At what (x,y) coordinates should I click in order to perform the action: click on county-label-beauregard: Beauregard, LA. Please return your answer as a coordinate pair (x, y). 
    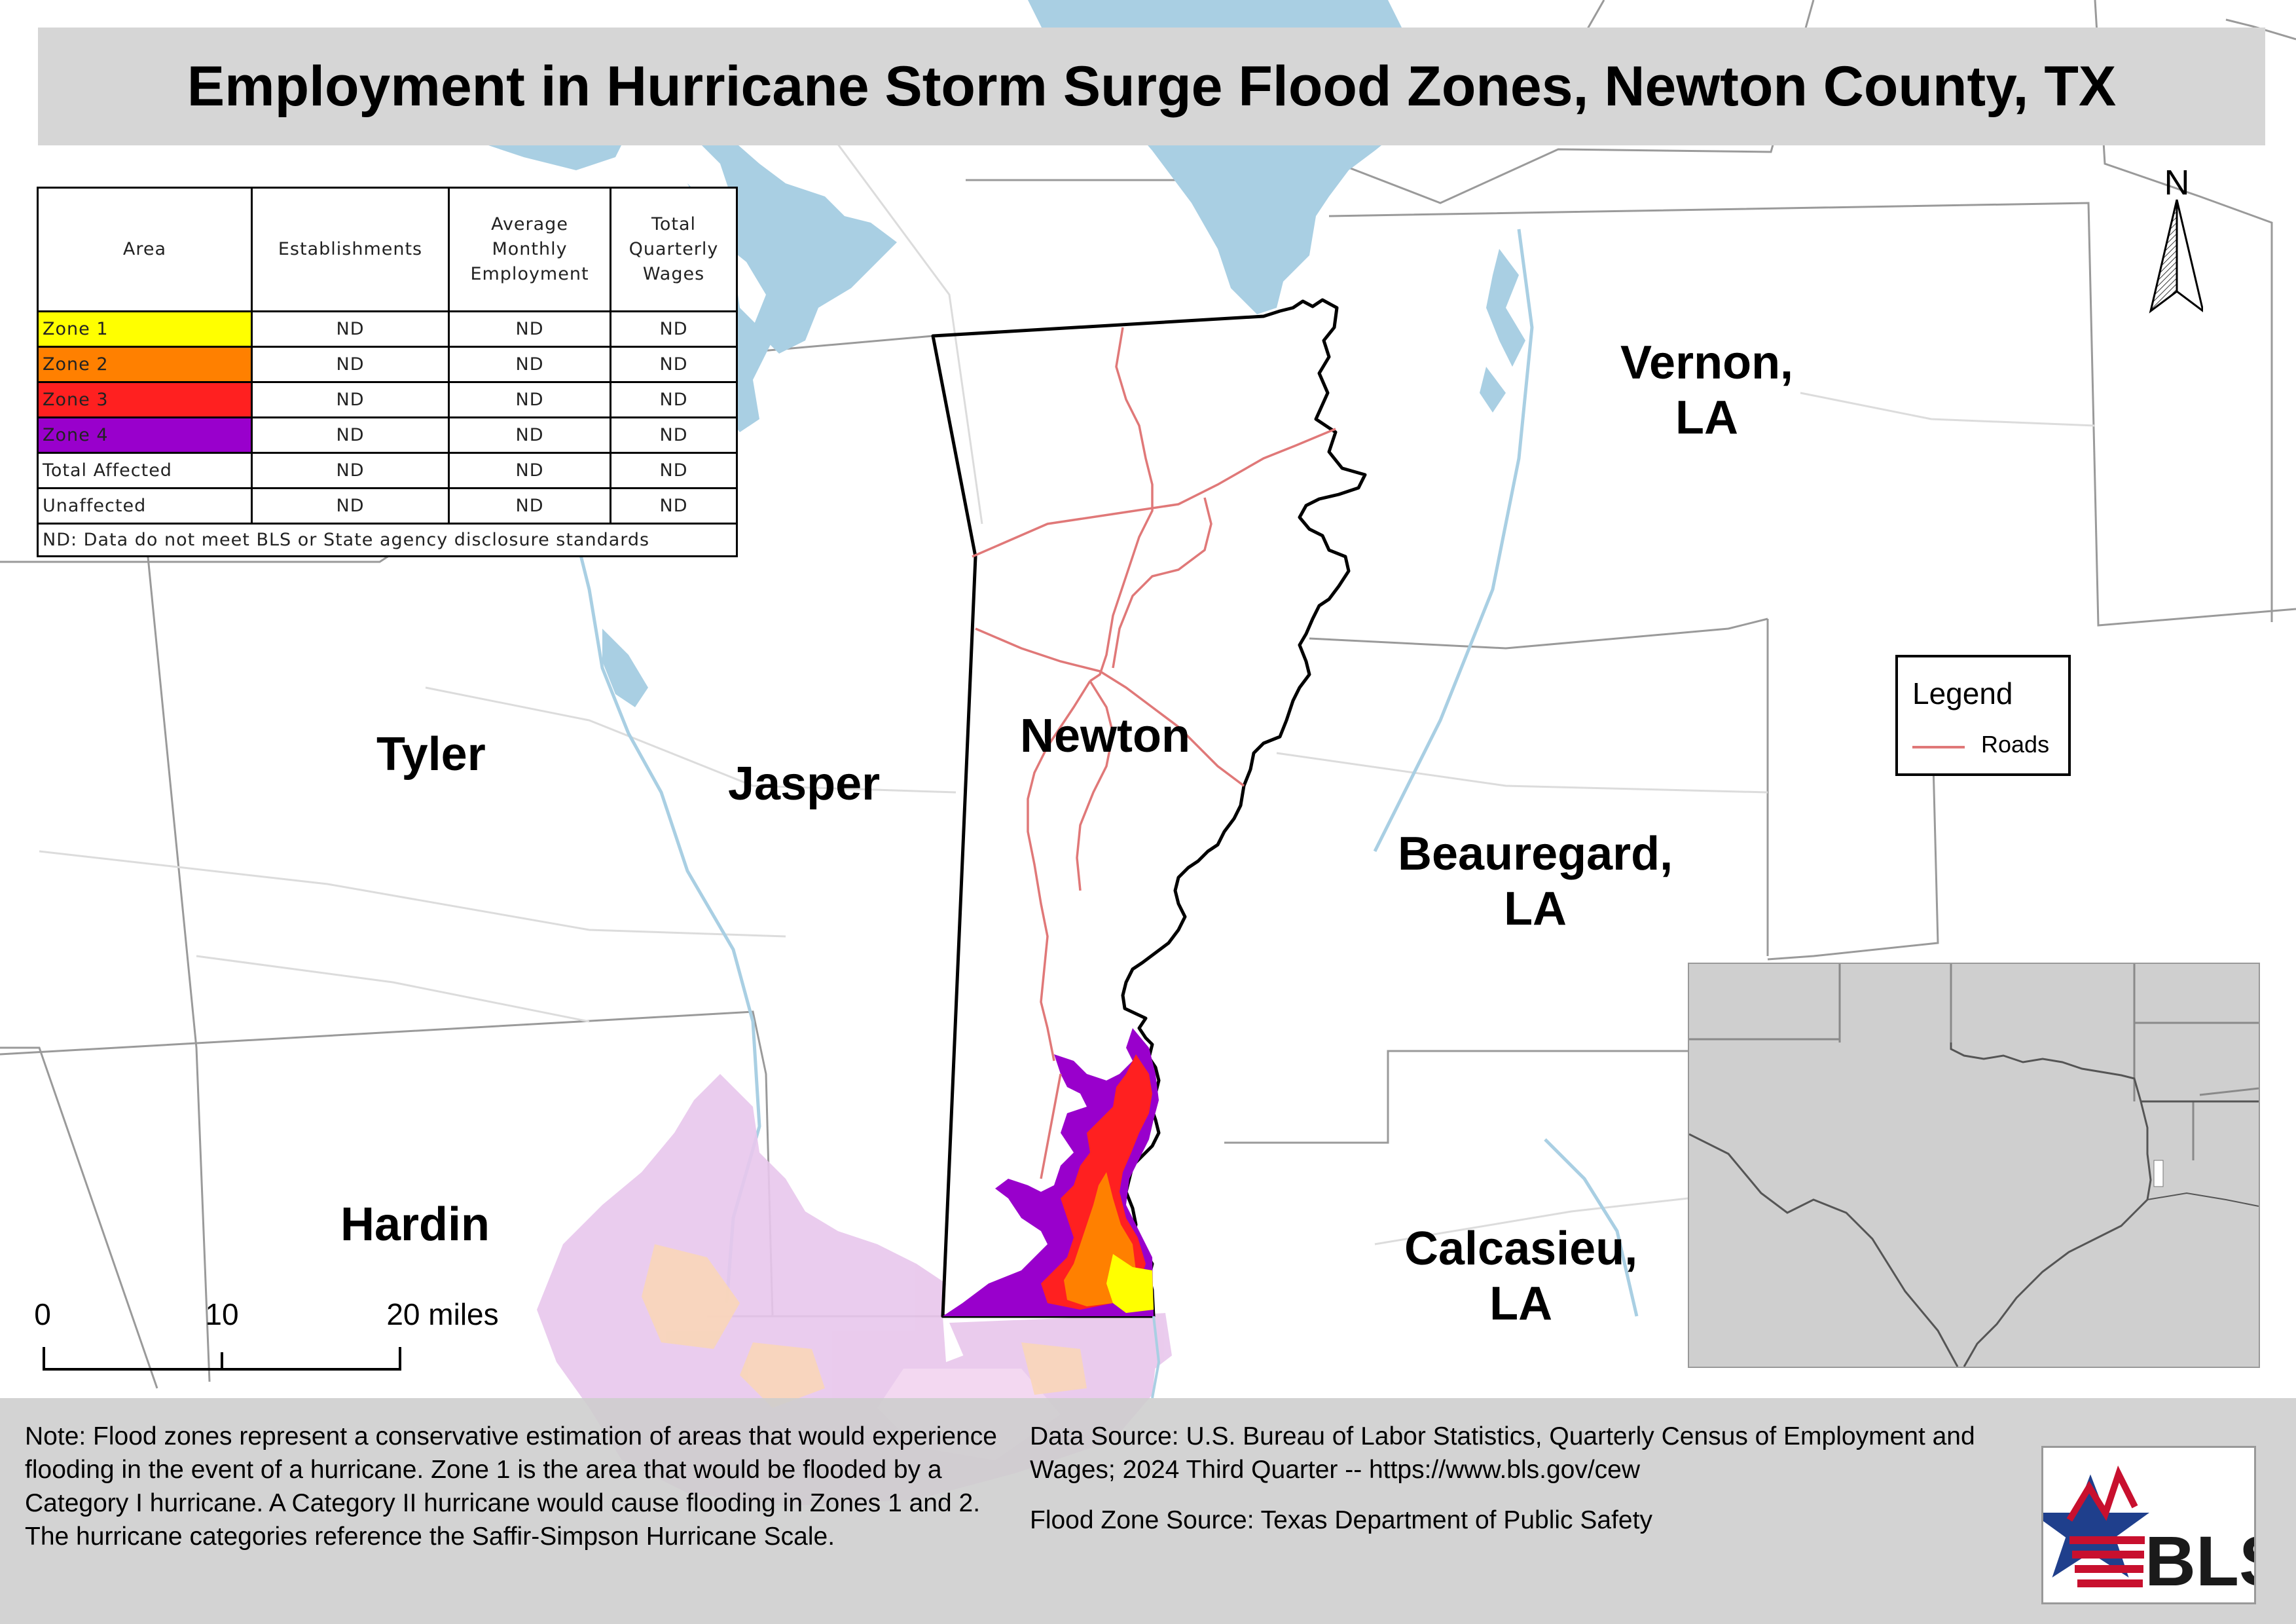
    Looking at the image, I should click on (1535, 881).